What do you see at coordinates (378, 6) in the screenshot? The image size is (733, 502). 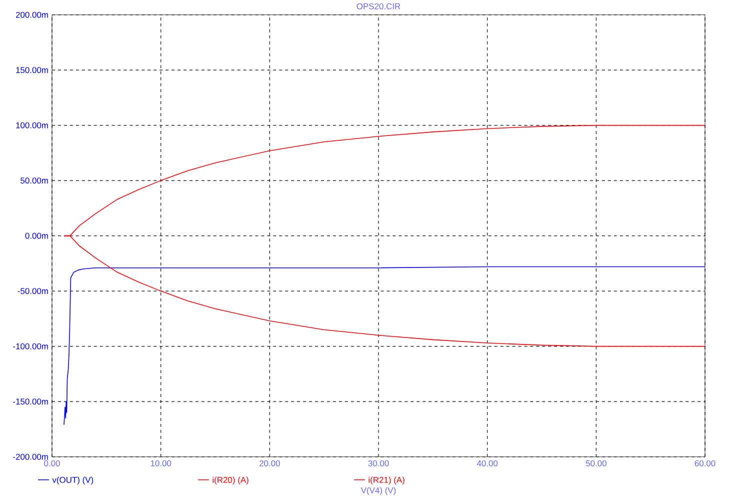 I see `chart-title: OPS20.CIR` at bounding box center [378, 6].